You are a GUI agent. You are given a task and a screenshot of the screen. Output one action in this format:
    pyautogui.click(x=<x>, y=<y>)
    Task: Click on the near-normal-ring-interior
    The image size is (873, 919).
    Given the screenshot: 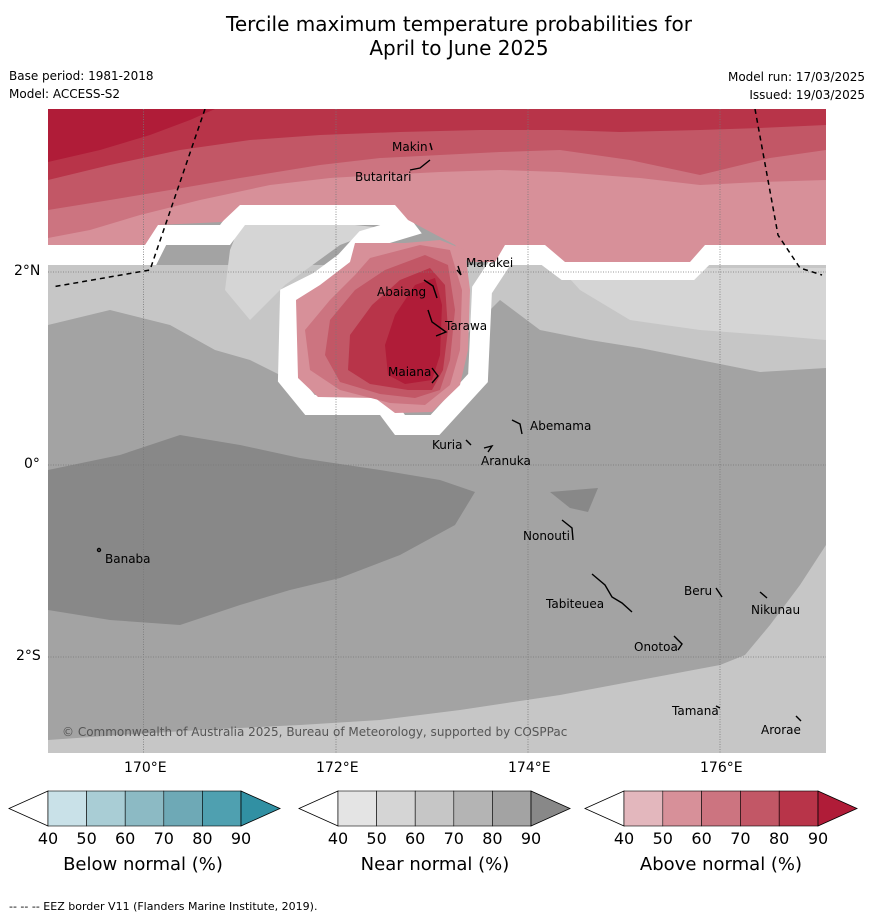 What is the action you would take?
    pyautogui.click(x=305, y=272)
    